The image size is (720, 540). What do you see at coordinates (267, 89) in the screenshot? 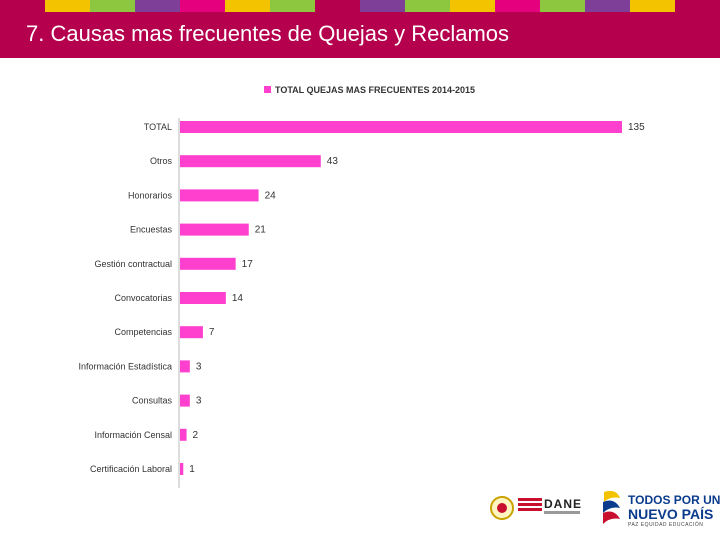
I see `legend-swatch` at bounding box center [267, 89].